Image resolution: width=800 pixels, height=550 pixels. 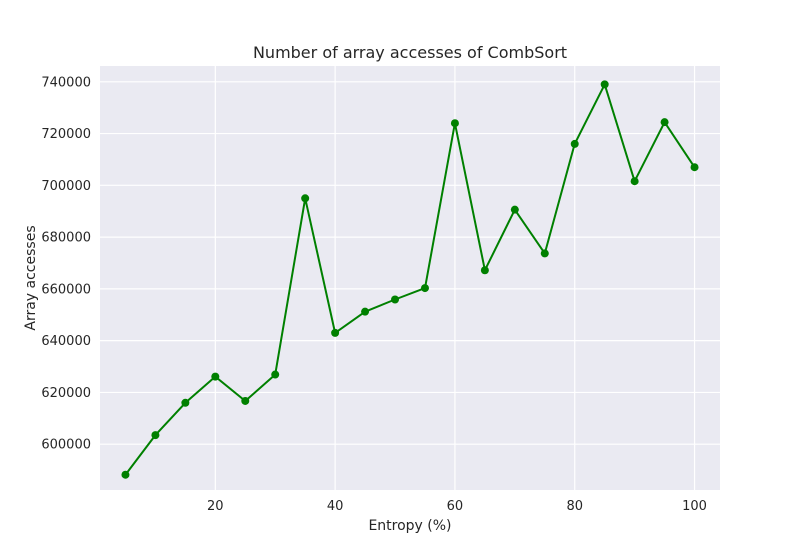 I want to click on x-tick-label: 100, so click(x=694, y=506).